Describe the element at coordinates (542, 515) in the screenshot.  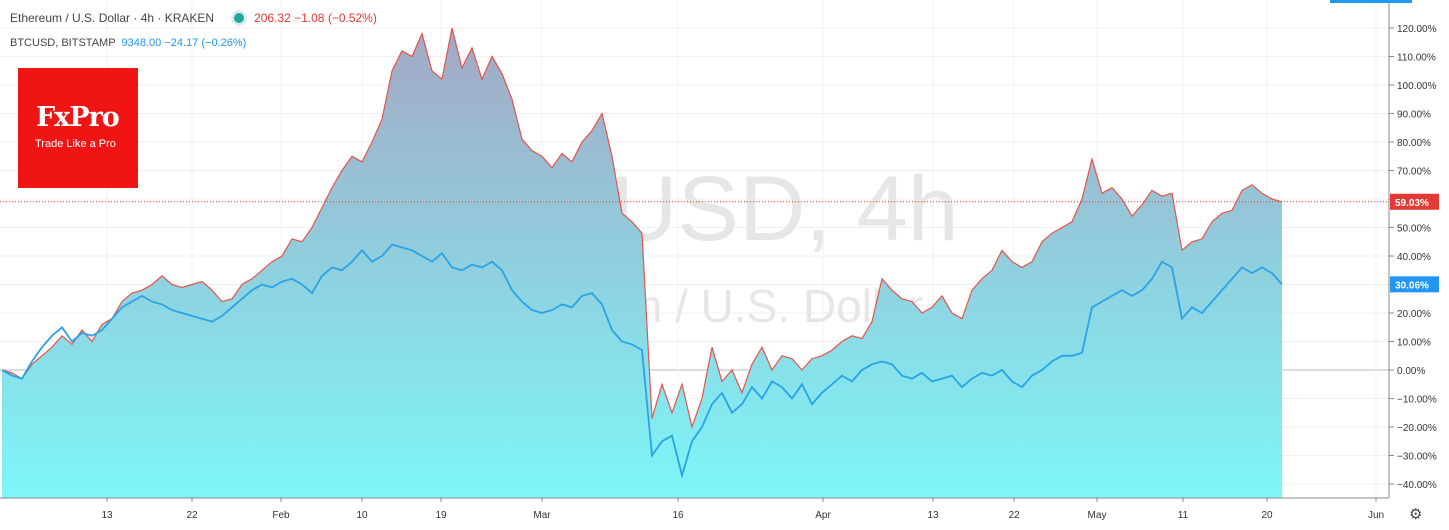
I see `x-tick-label: Mar` at that location.